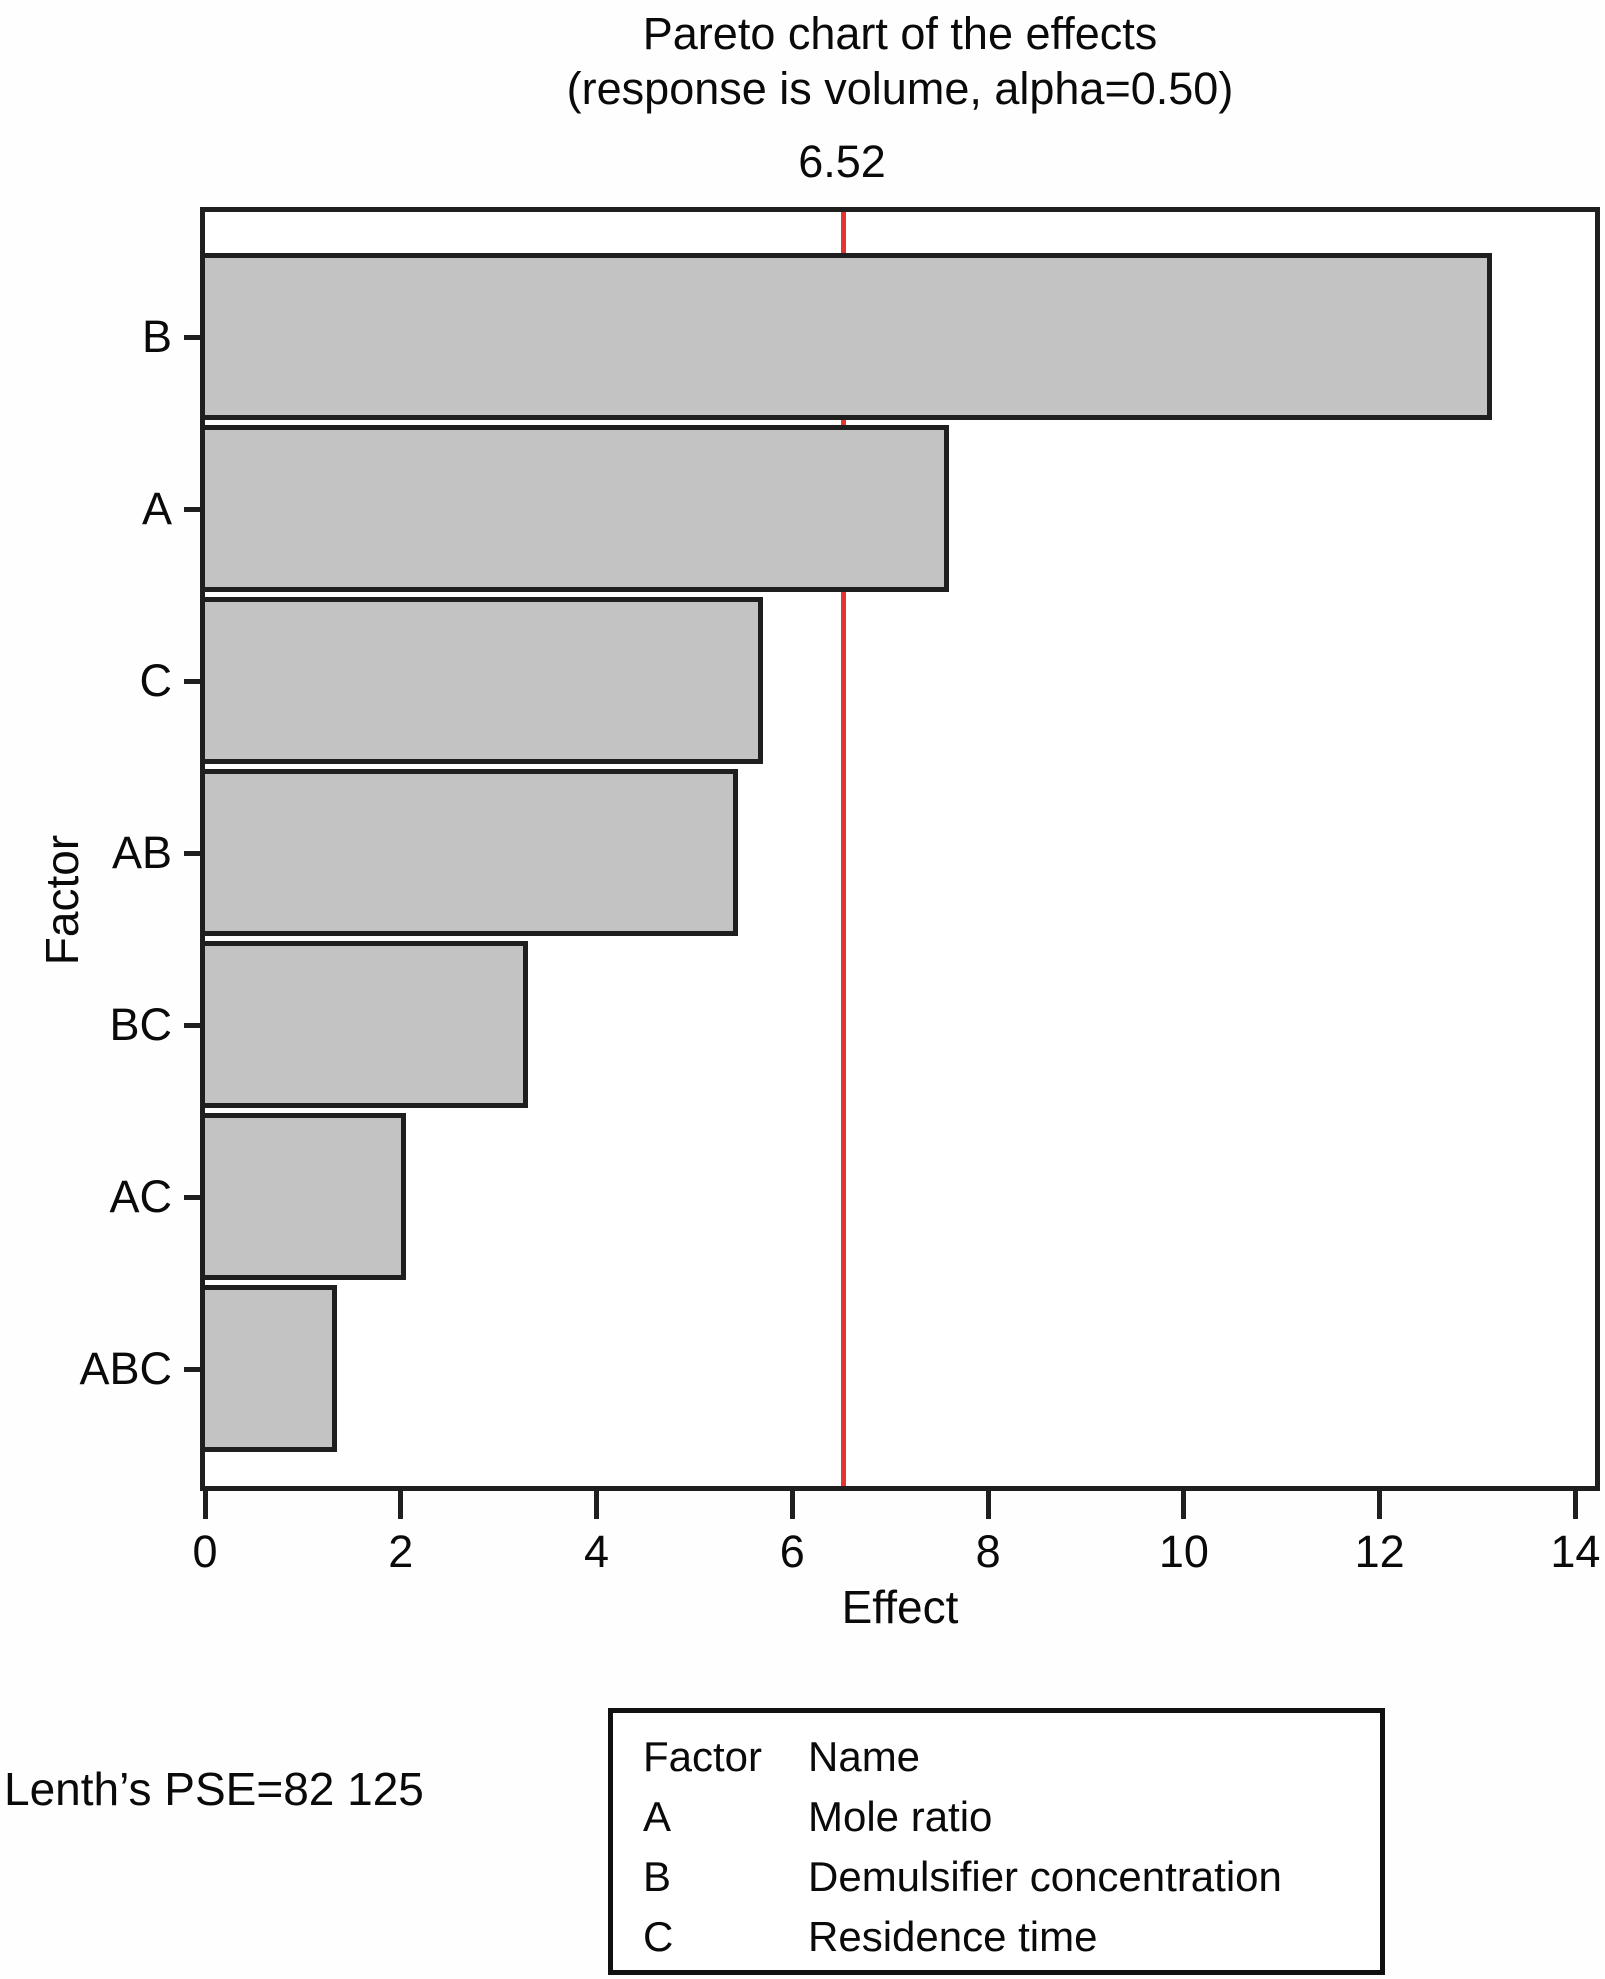 The height and width of the screenshot is (1979, 1605). What do you see at coordinates (305, 1196) in the screenshot?
I see `bar-AC` at bounding box center [305, 1196].